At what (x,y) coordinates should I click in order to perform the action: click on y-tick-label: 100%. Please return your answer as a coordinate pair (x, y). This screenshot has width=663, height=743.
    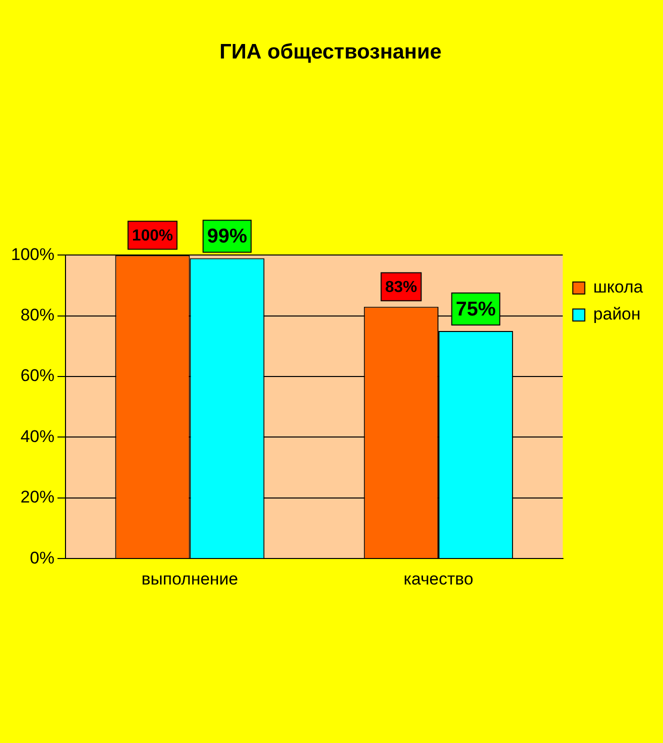
    Looking at the image, I should click on (32, 254).